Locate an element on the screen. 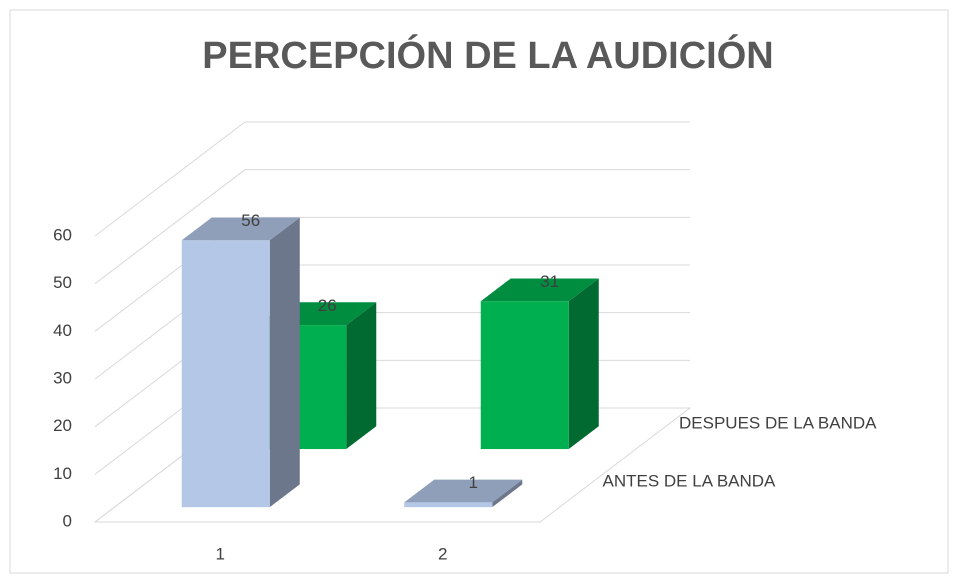 This screenshot has height=583, width=958. y-tick-label: 50 is located at coordinates (62, 282).